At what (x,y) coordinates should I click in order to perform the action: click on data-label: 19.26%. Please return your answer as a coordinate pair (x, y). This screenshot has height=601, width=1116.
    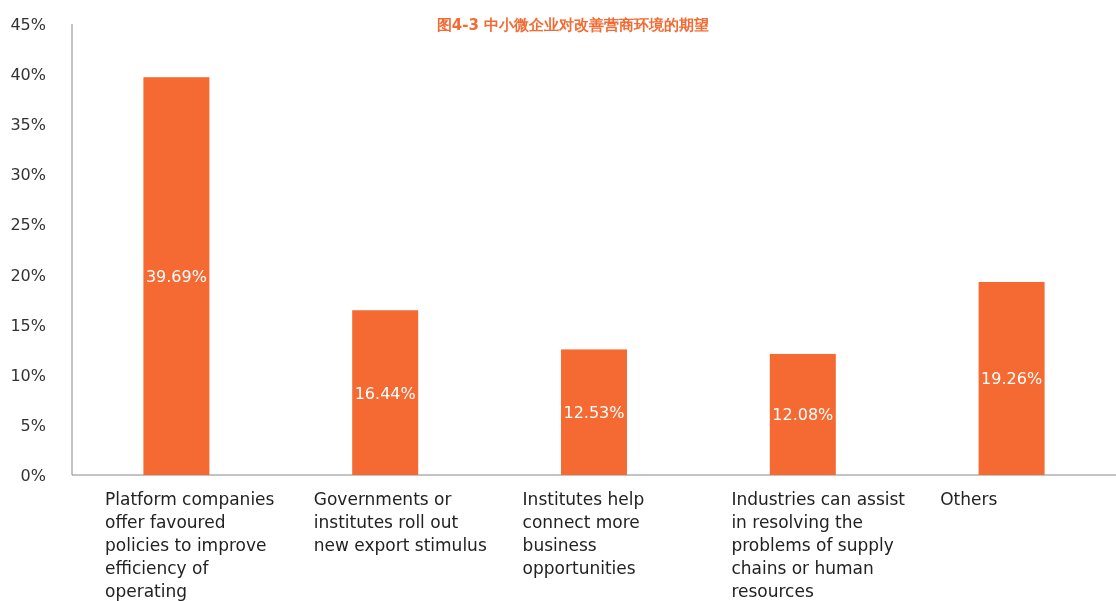
    Looking at the image, I should click on (1012, 379).